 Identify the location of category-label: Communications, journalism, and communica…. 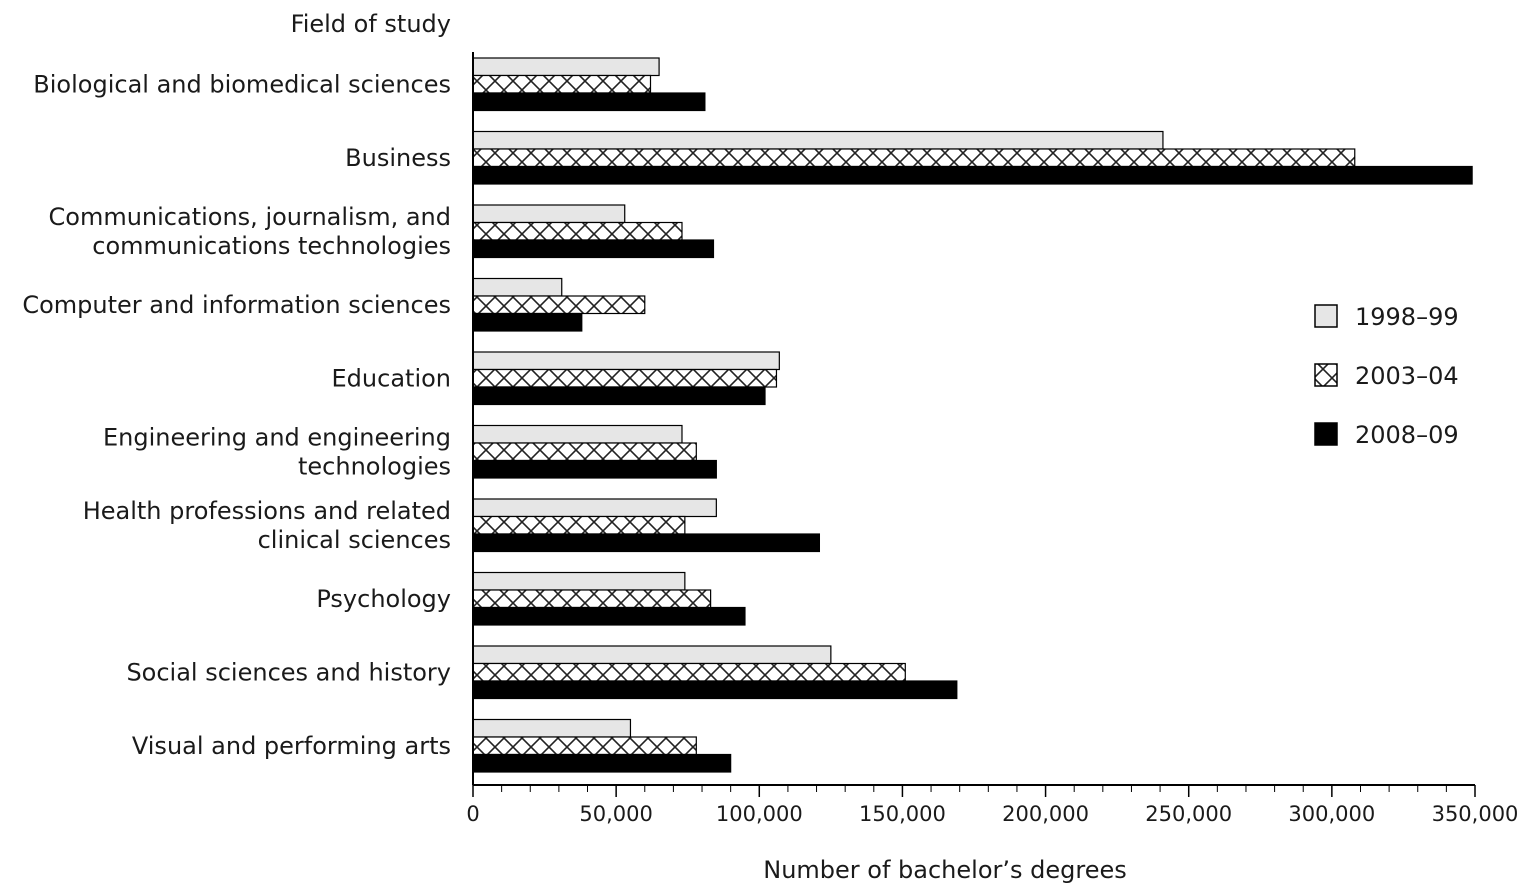
(250, 231).